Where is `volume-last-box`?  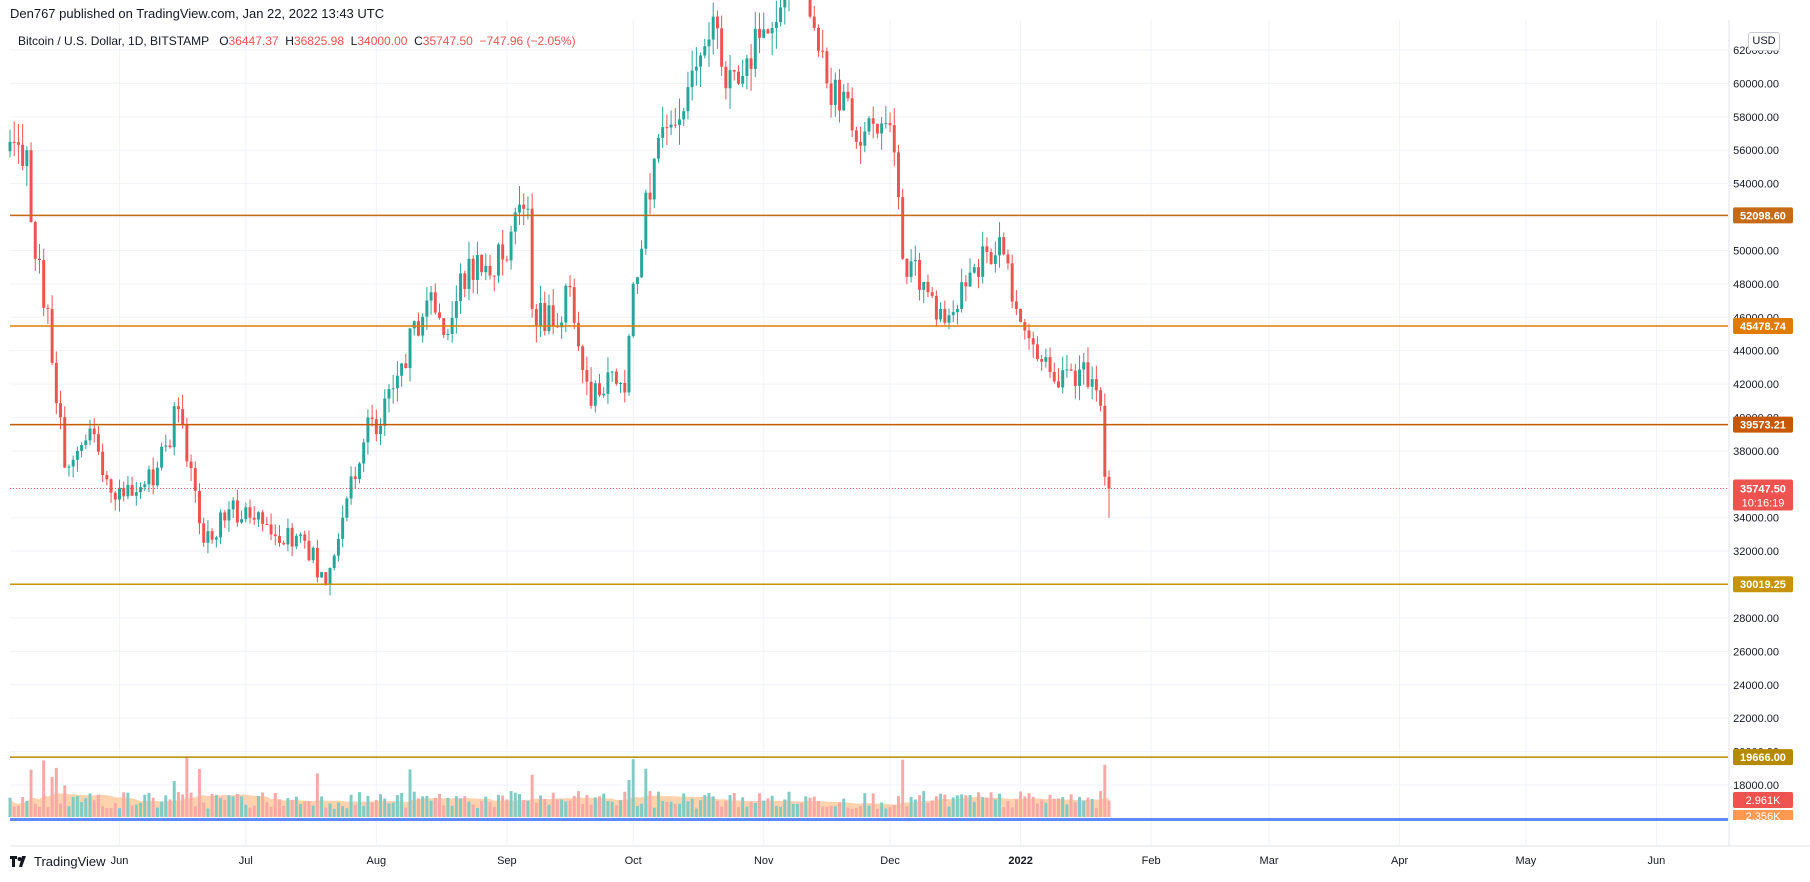 volume-last-box is located at coordinates (1763, 800).